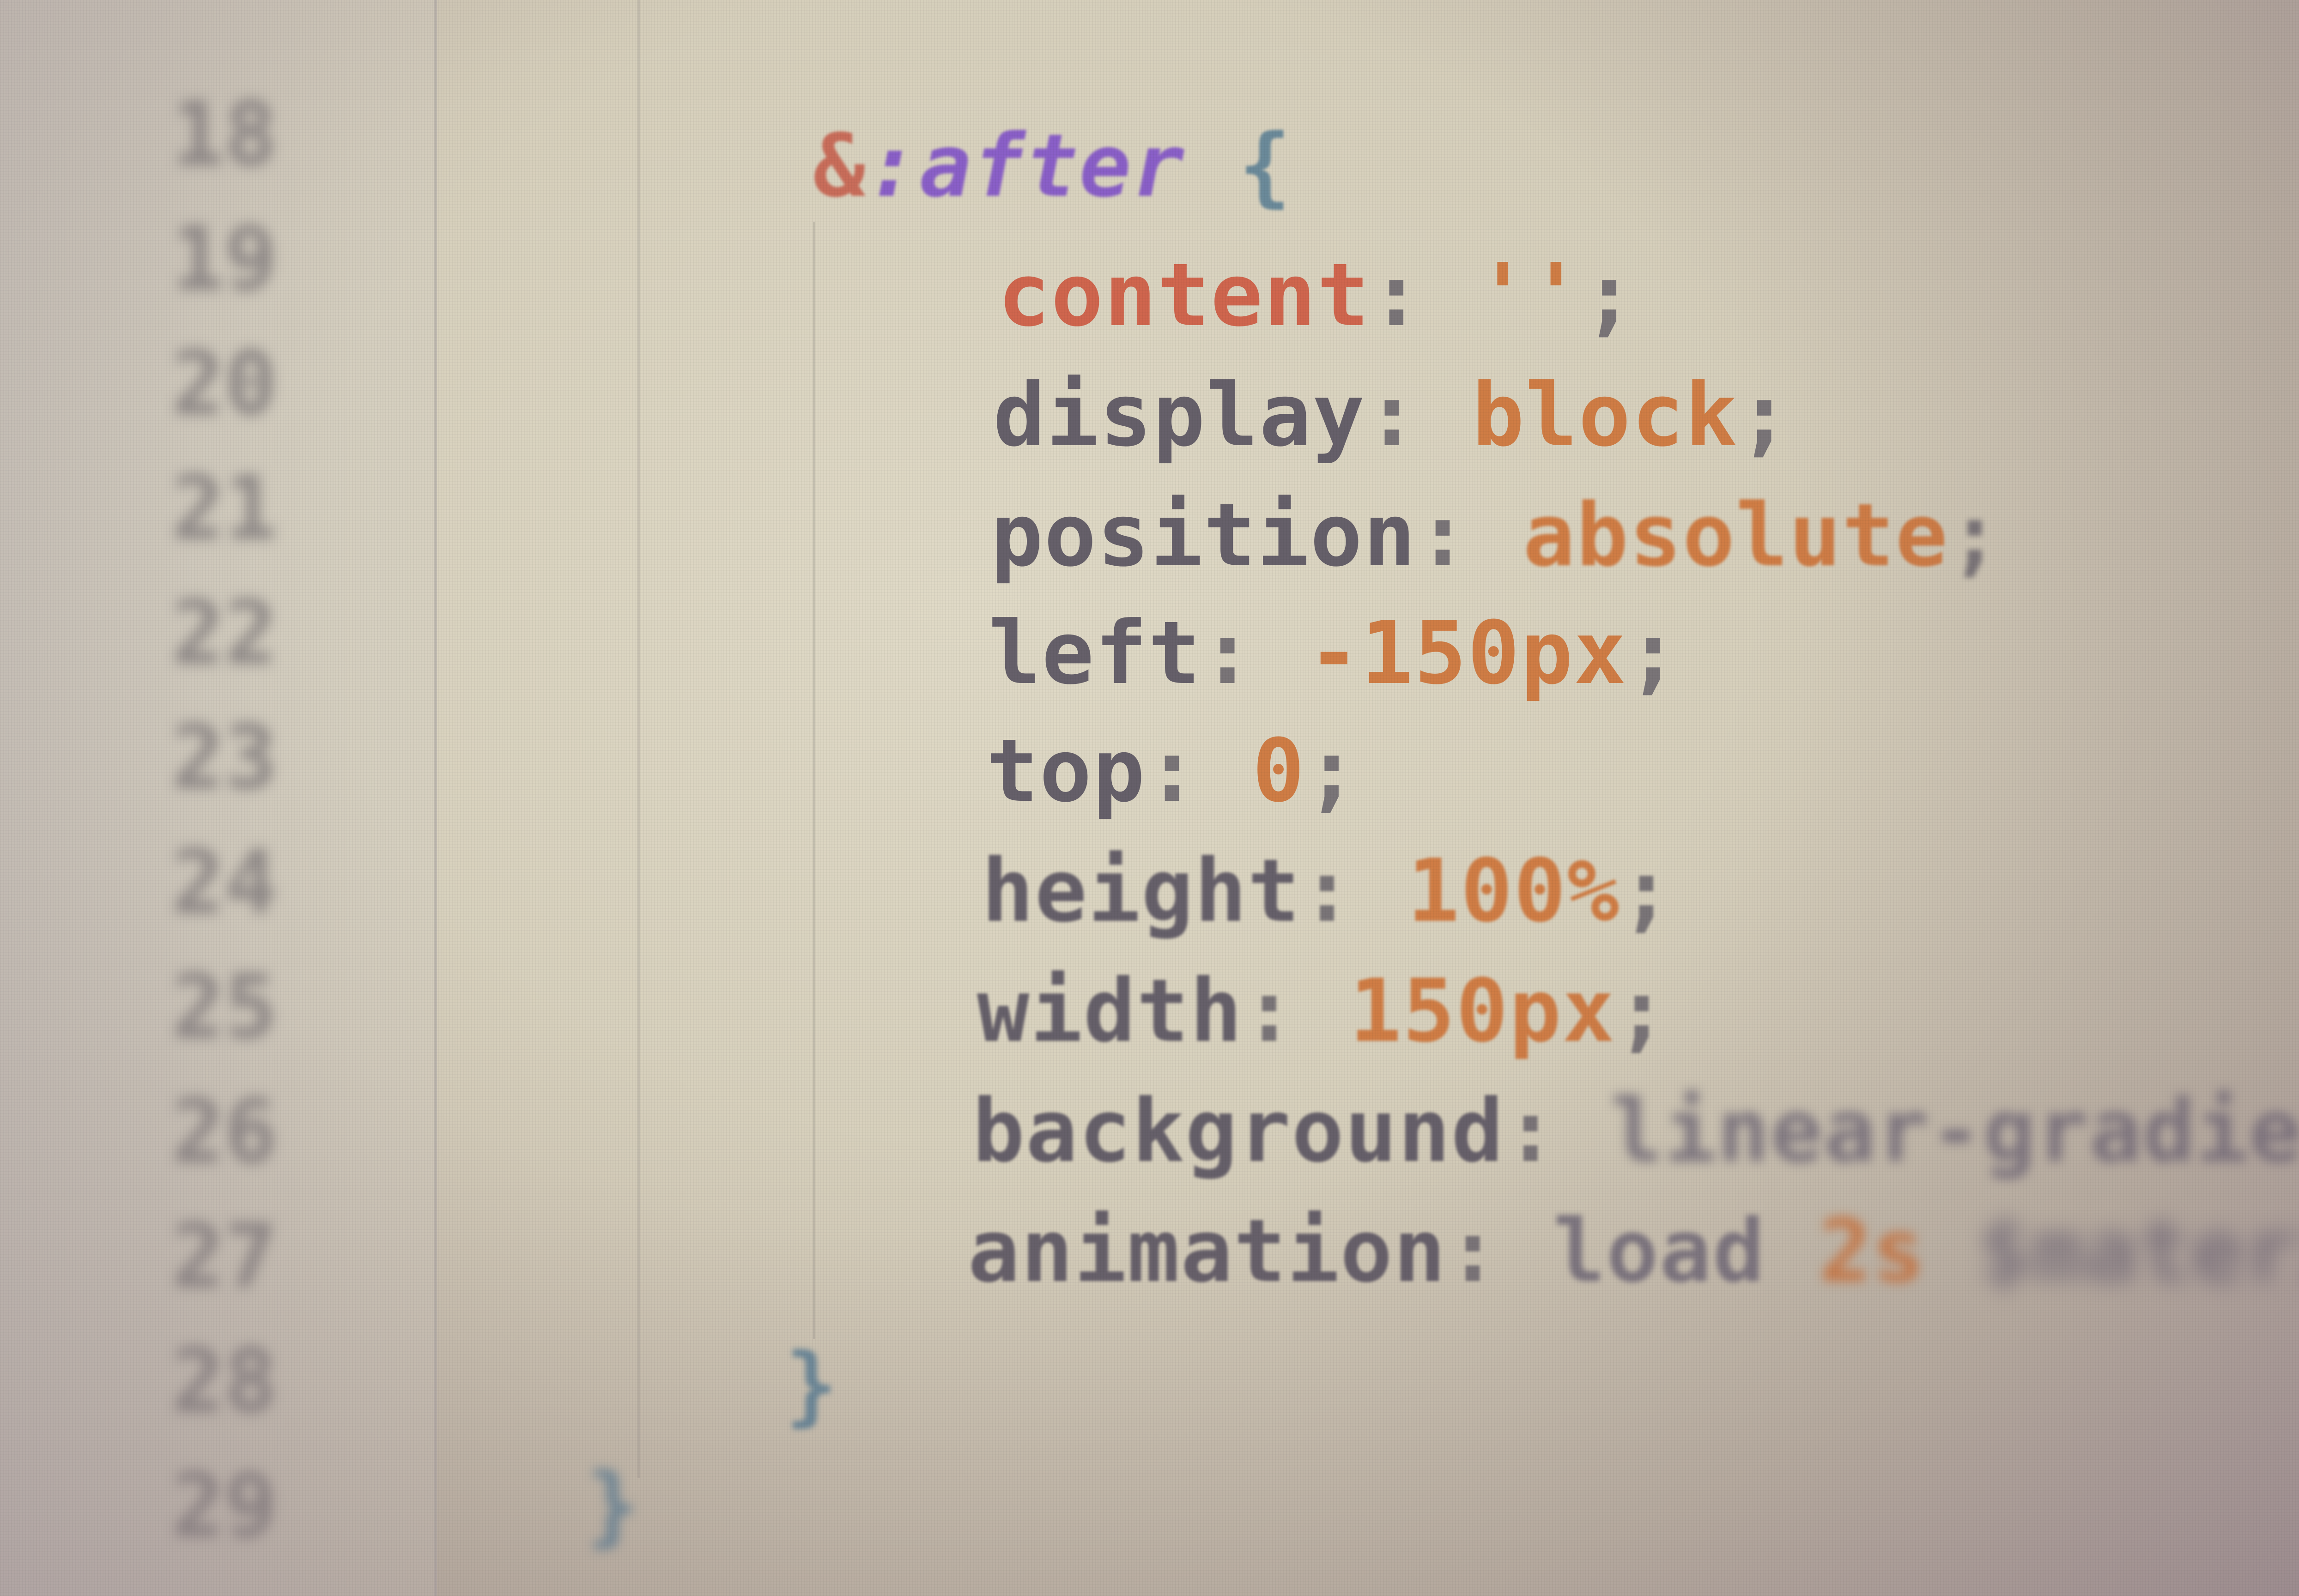  I want to click on property-value-duration: 2s, so click(1873, 1251).